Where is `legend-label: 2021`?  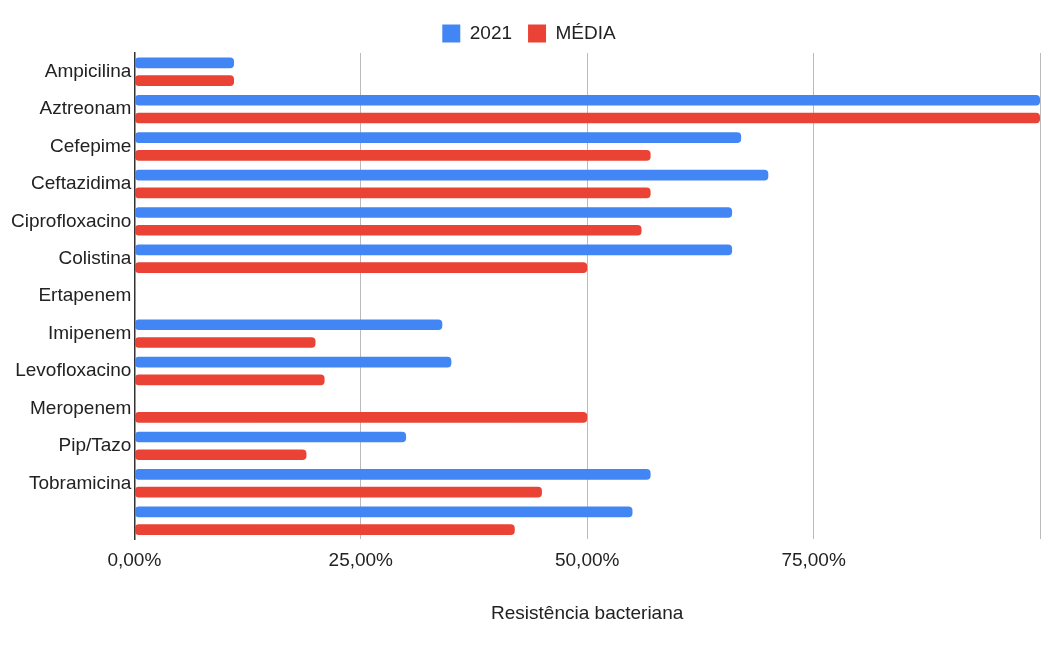
legend-label: 2021 is located at coordinates (491, 32).